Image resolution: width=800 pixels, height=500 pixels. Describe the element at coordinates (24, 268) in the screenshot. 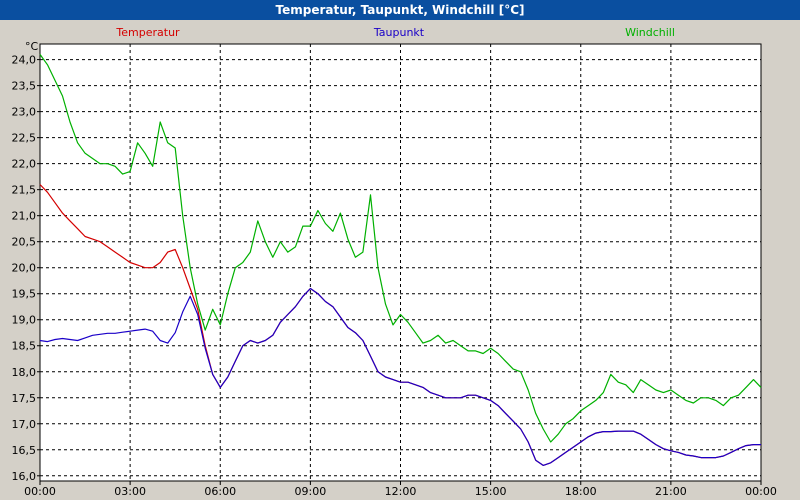

I see `y-tick-label: 20,0` at that location.